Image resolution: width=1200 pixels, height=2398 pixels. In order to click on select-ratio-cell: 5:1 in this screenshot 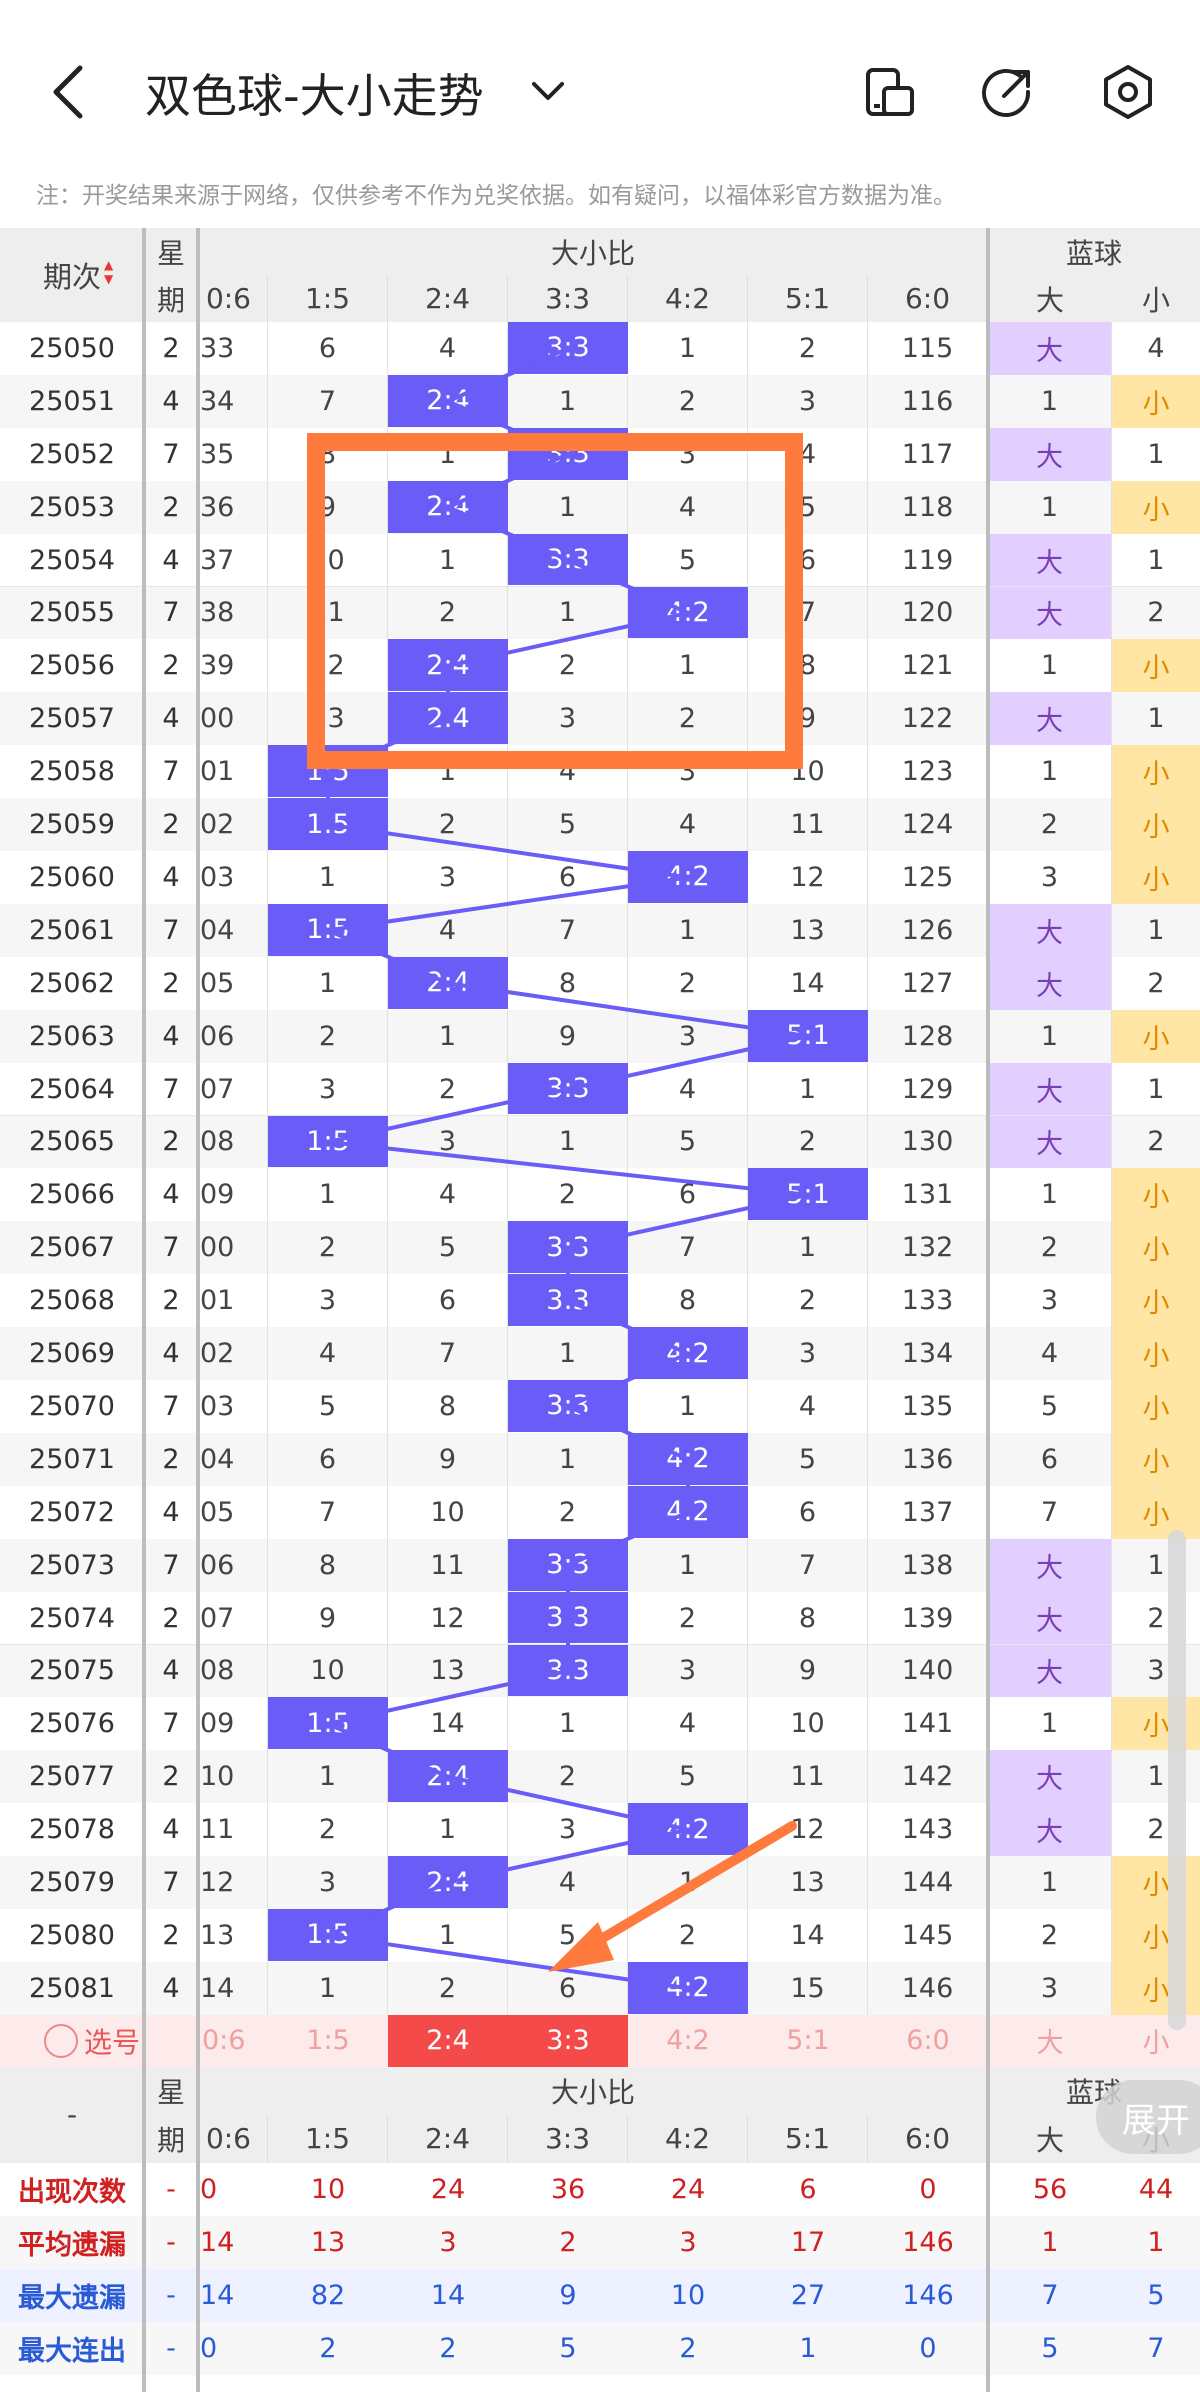, I will do `click(808, 2041)`.